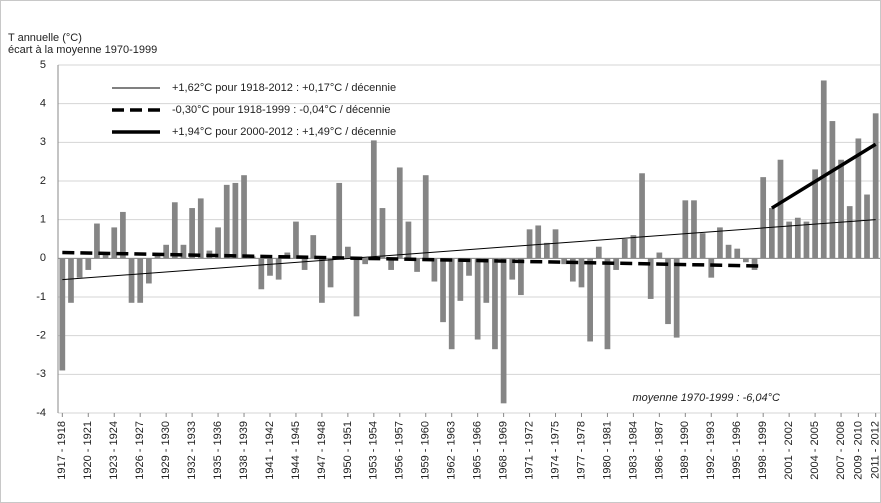 The width and height of the screenshot is (881, 503). What do you see at coordinates (41, 297) in the screenshot?
I see `y-tick-label: -1` at bounding box center [41, 297].